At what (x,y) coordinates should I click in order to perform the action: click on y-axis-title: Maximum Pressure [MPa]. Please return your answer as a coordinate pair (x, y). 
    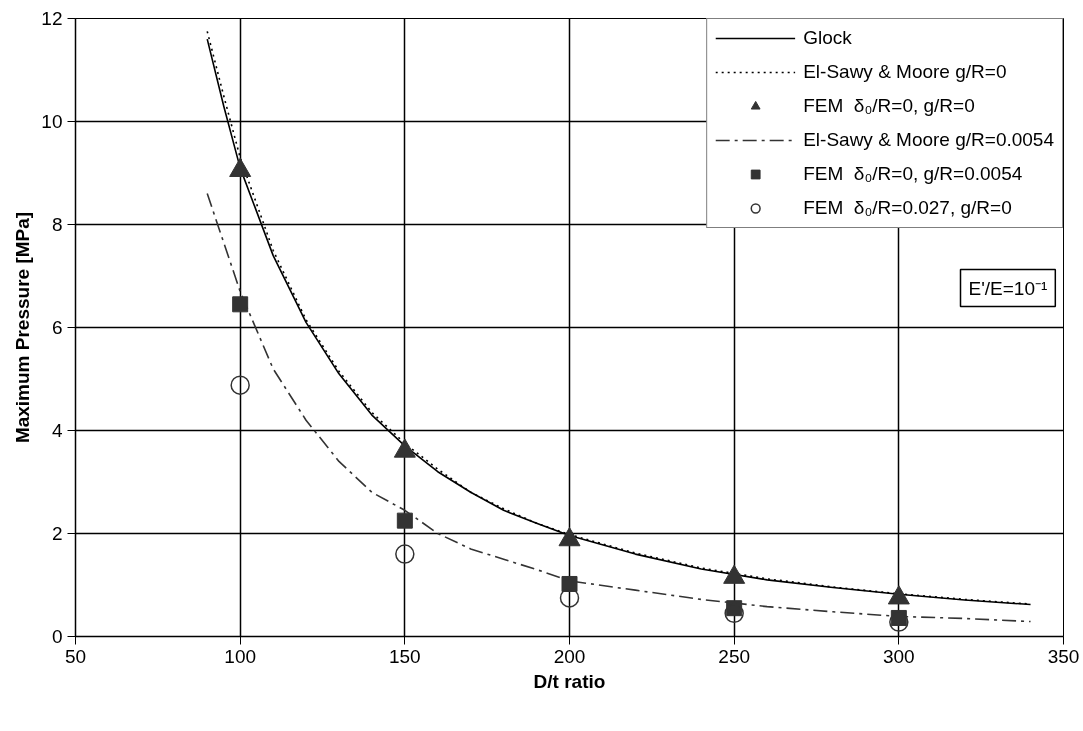
    Looking at the image, I should click on (23, 327).